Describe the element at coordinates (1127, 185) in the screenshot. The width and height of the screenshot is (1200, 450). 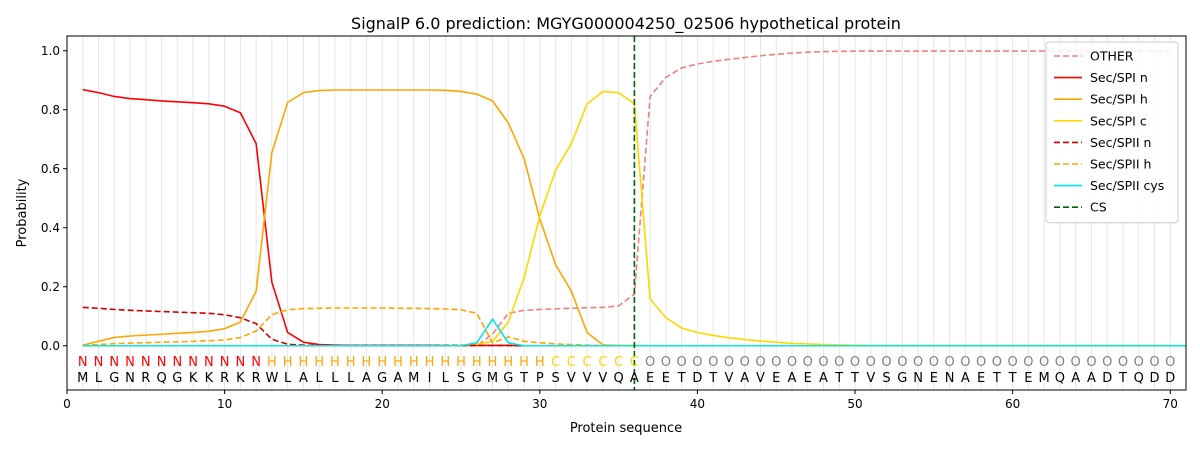
I see `legend-label: Sec/SPII cys` at that location.